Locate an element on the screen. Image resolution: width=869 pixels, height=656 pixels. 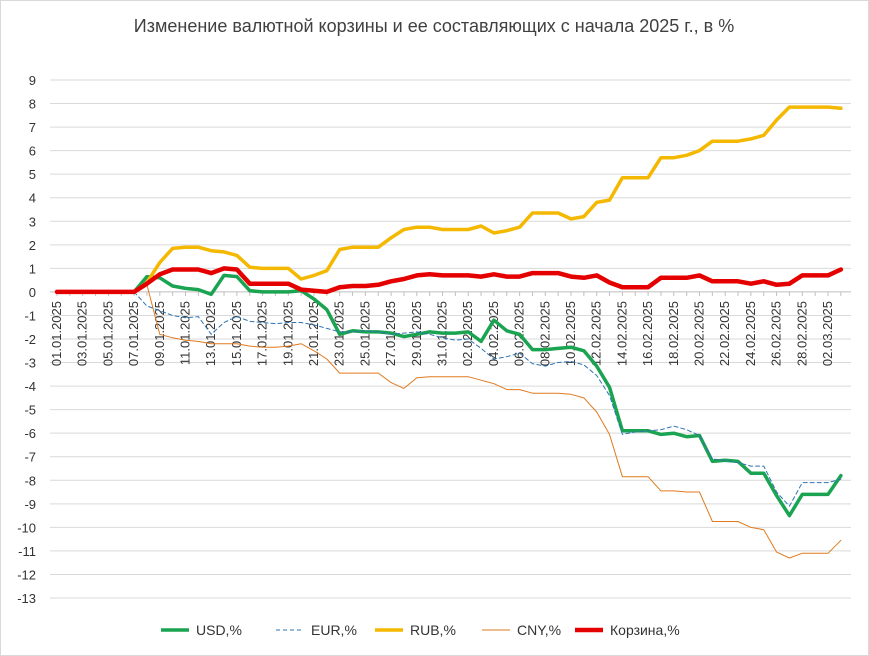
x-tick-label: 14.02.2025 is located at coordinates (621, 333).